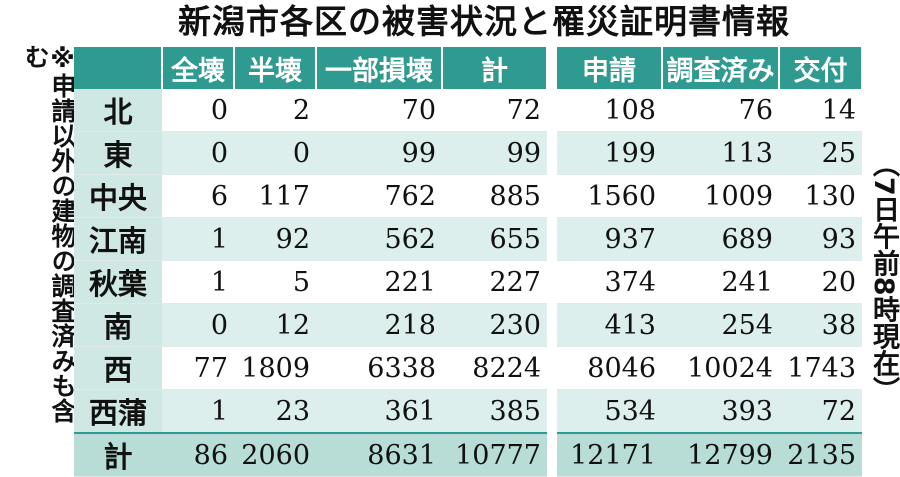  I want to click on table-row: 北 0 2 70 72 108 76 14, so click(468, 110).